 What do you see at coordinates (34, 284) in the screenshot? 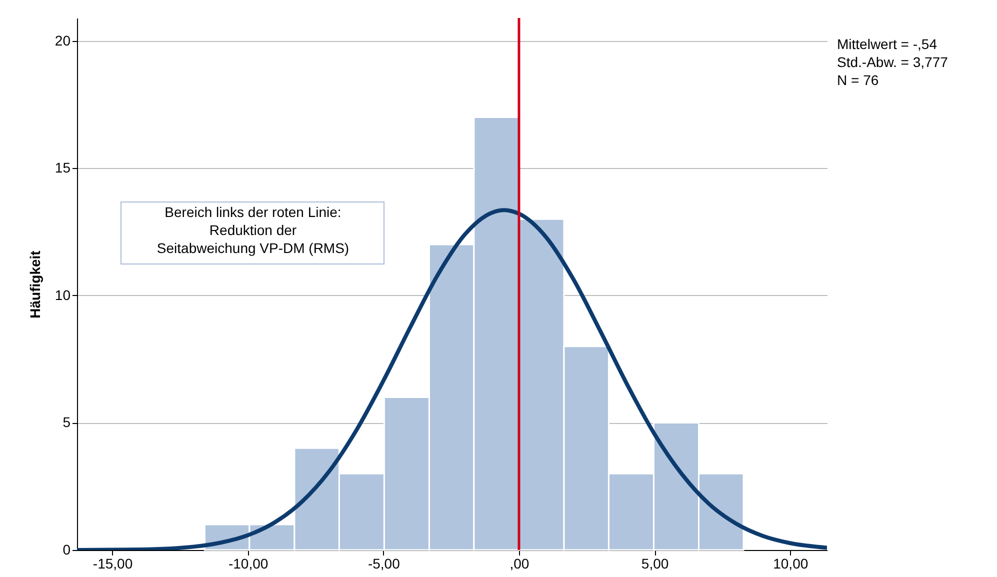
I see `y-axis-title: Häufigkeit` at bounding box center [34, 284].